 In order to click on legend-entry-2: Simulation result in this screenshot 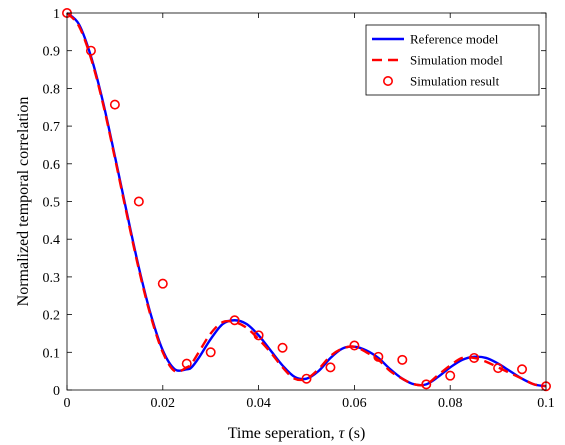, I will do `click(455, 81)`.